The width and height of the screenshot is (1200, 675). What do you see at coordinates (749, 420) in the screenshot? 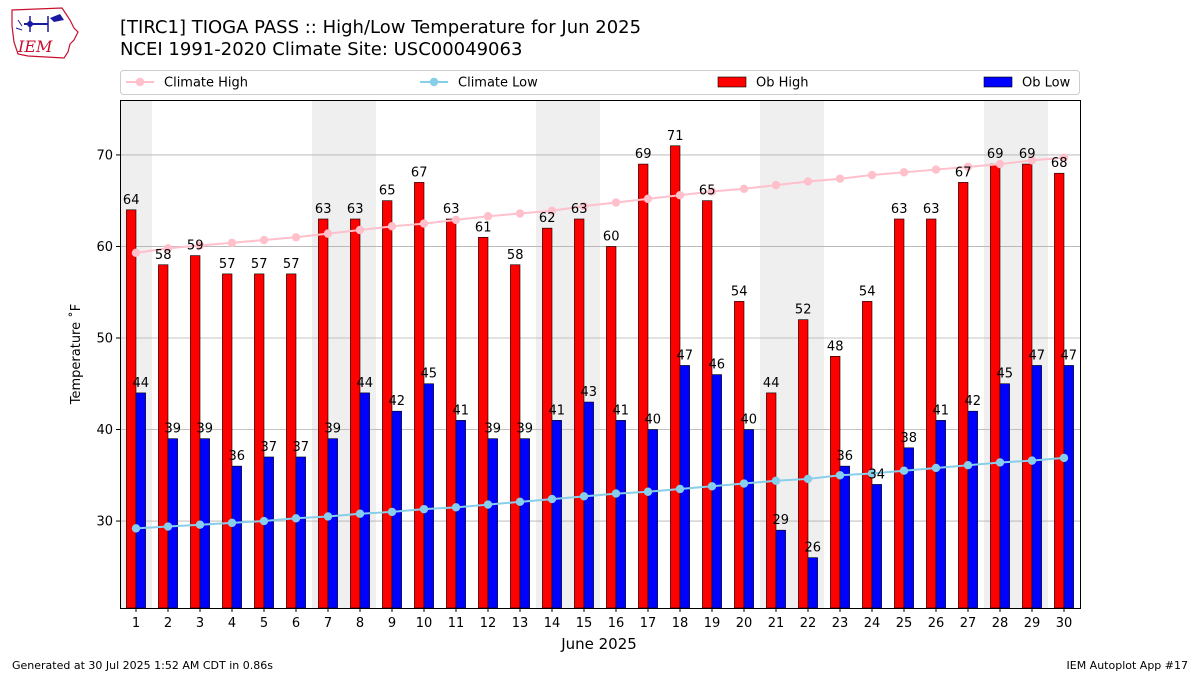
I see `ob-low-label: 40` at bounding box center [749, 420].